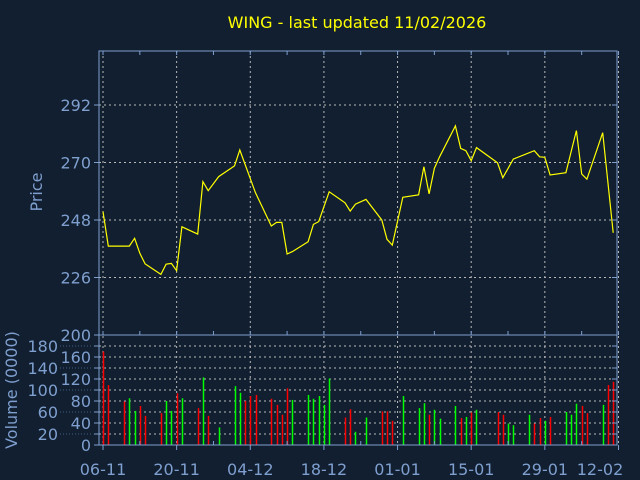  Describe the element at coordinates (600, 469) in the screenshot. I see `x-tick-label: 12-02` at that location.